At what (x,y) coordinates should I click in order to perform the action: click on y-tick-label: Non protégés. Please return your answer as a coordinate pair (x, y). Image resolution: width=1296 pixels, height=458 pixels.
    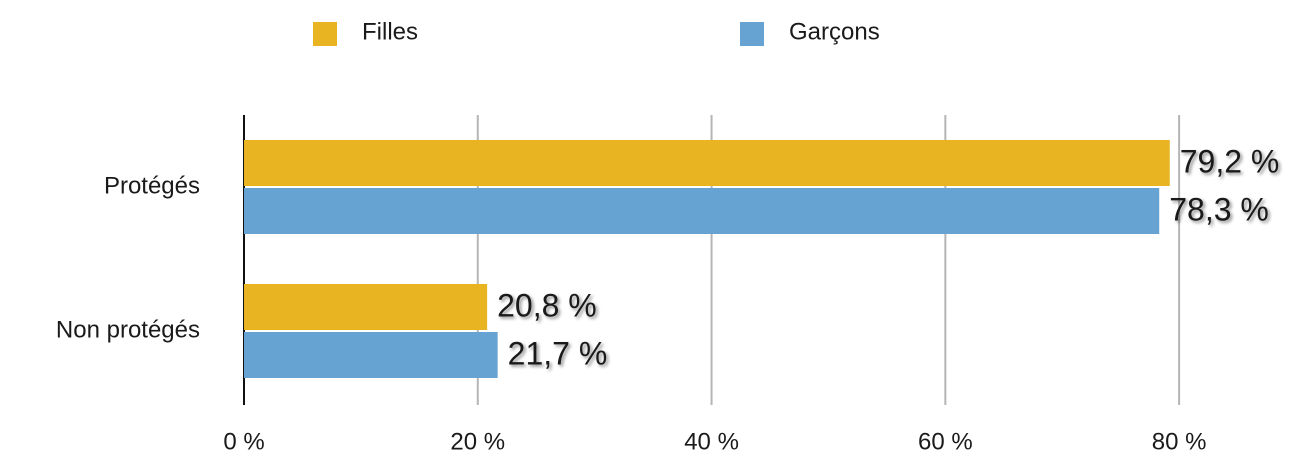
    Looking at the image, I should click on (128, 329).